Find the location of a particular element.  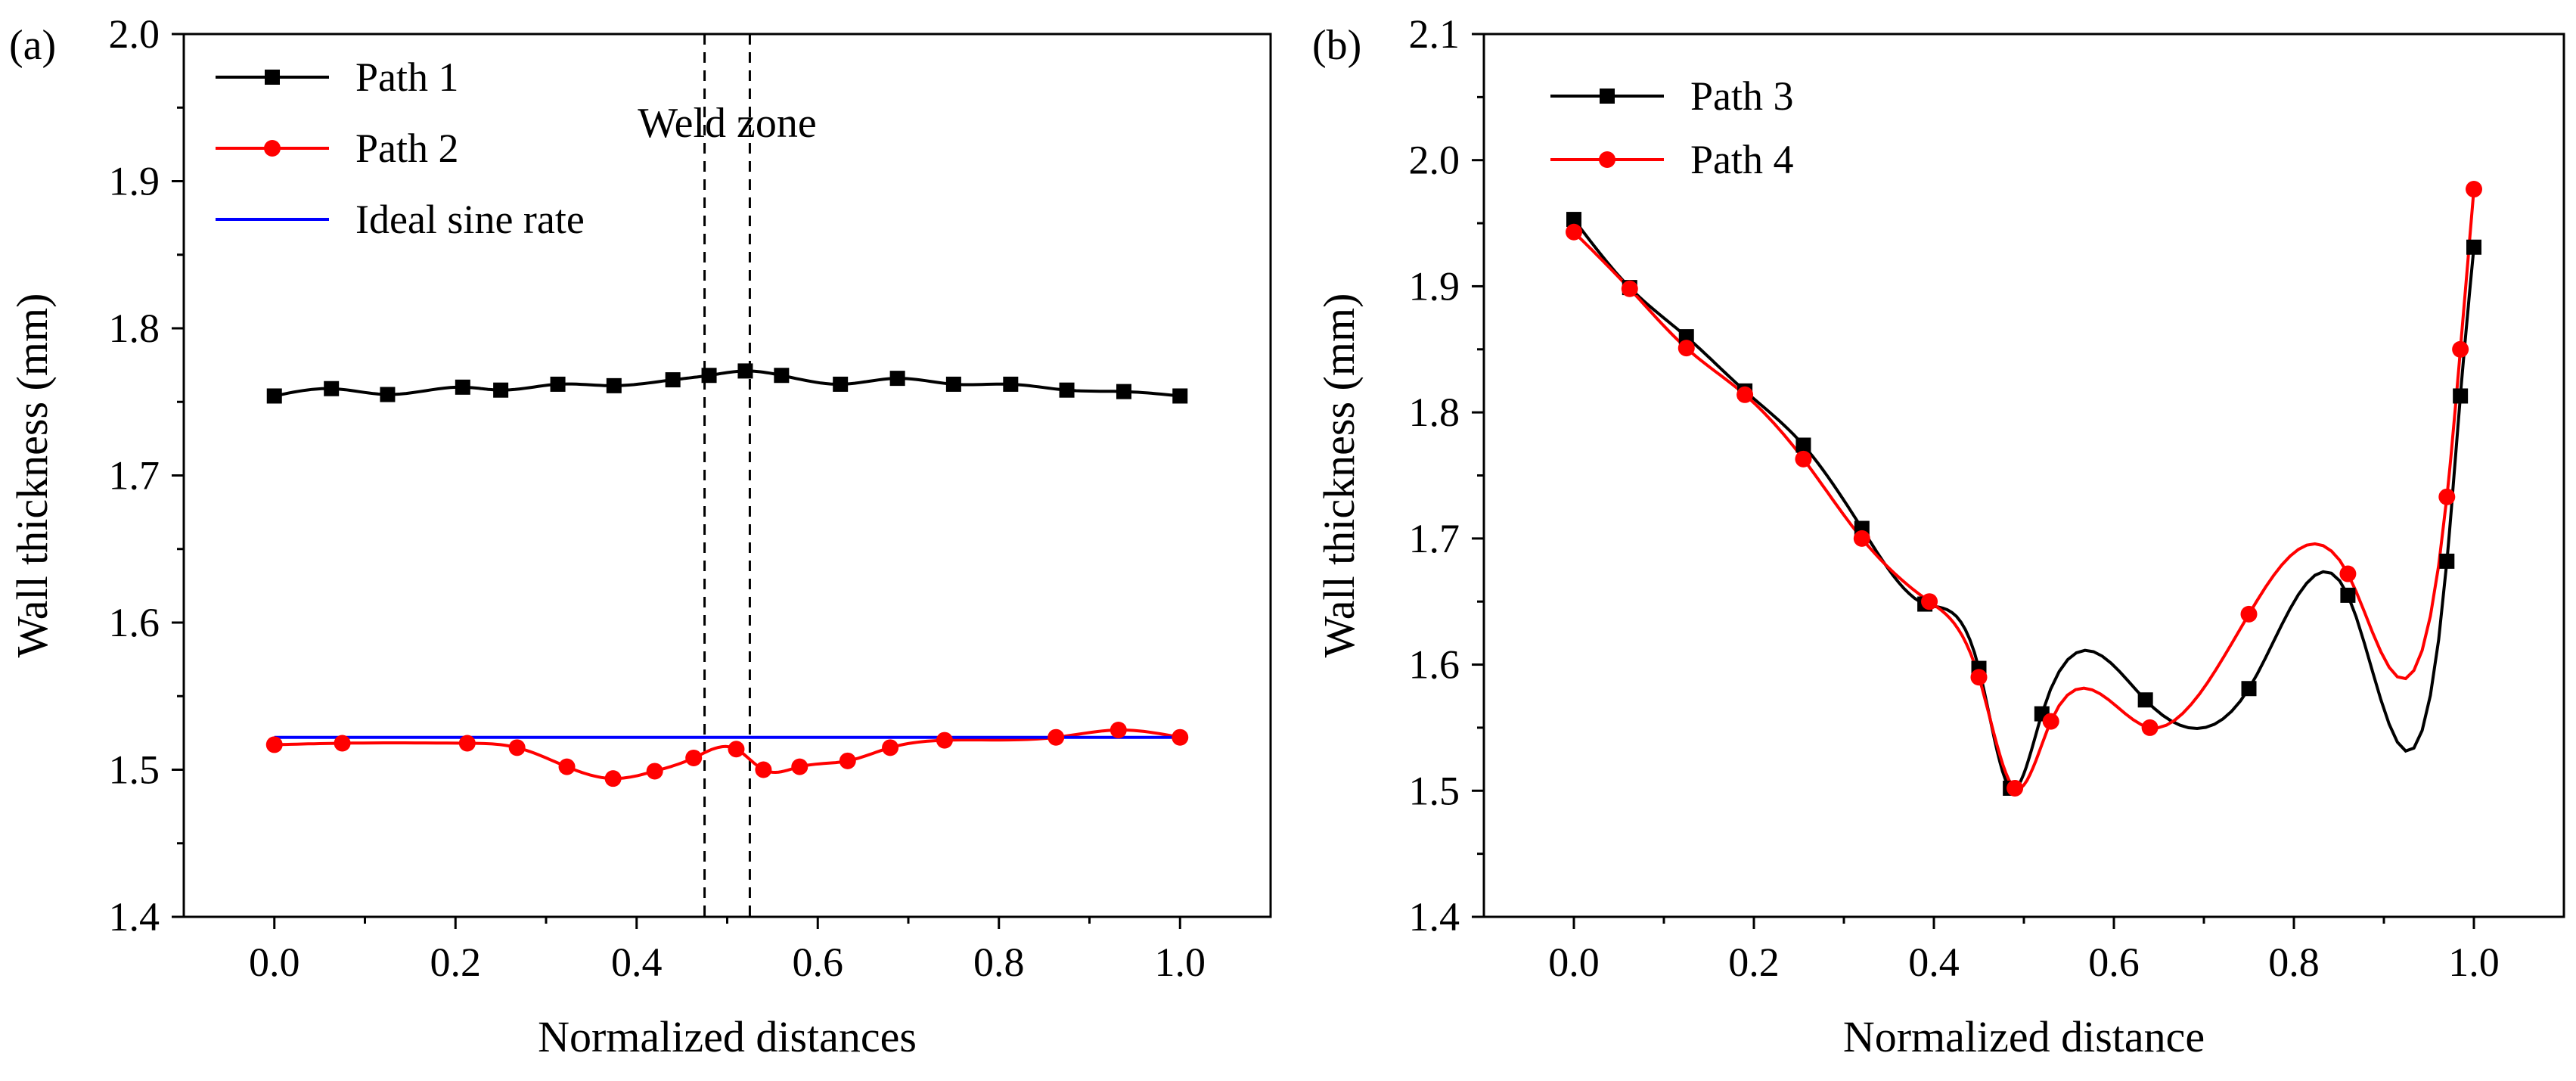

legend-label: Ideal sine rate is located at coordinates (470, 220).